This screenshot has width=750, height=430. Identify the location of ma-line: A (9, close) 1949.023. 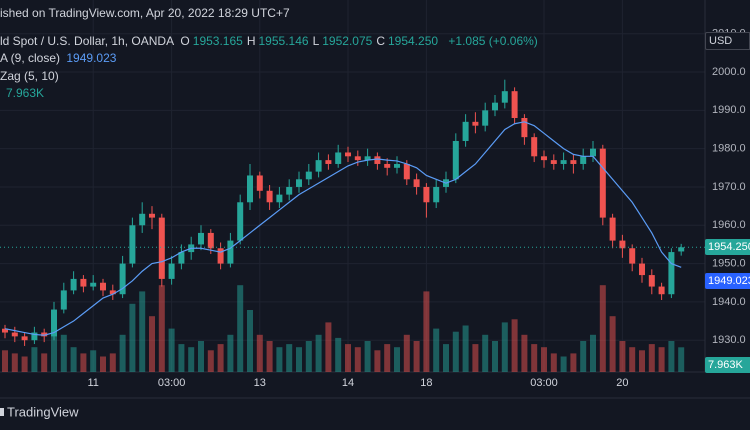
(59, 58).